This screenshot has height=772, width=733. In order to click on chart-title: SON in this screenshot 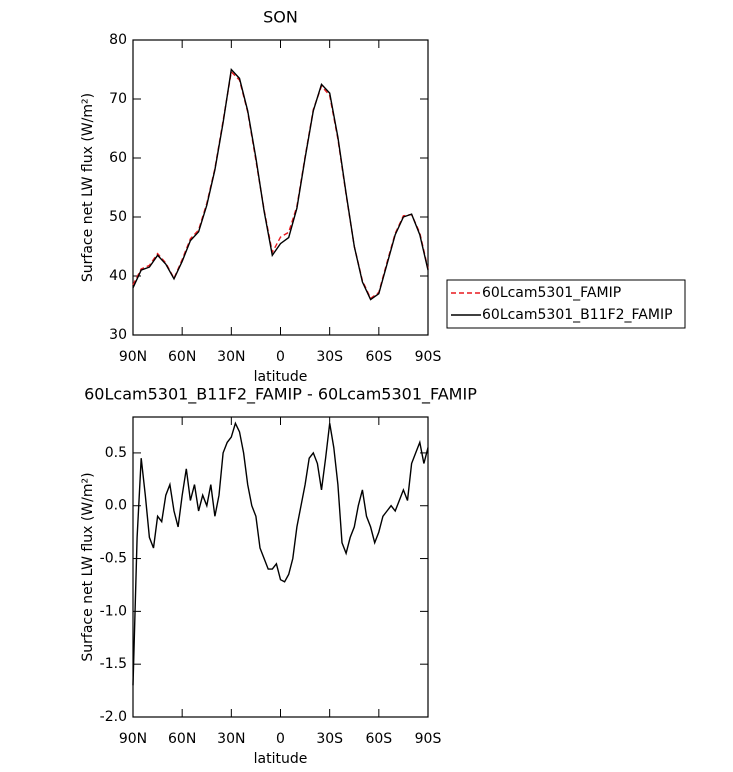, I will do `click(280, 17)`.